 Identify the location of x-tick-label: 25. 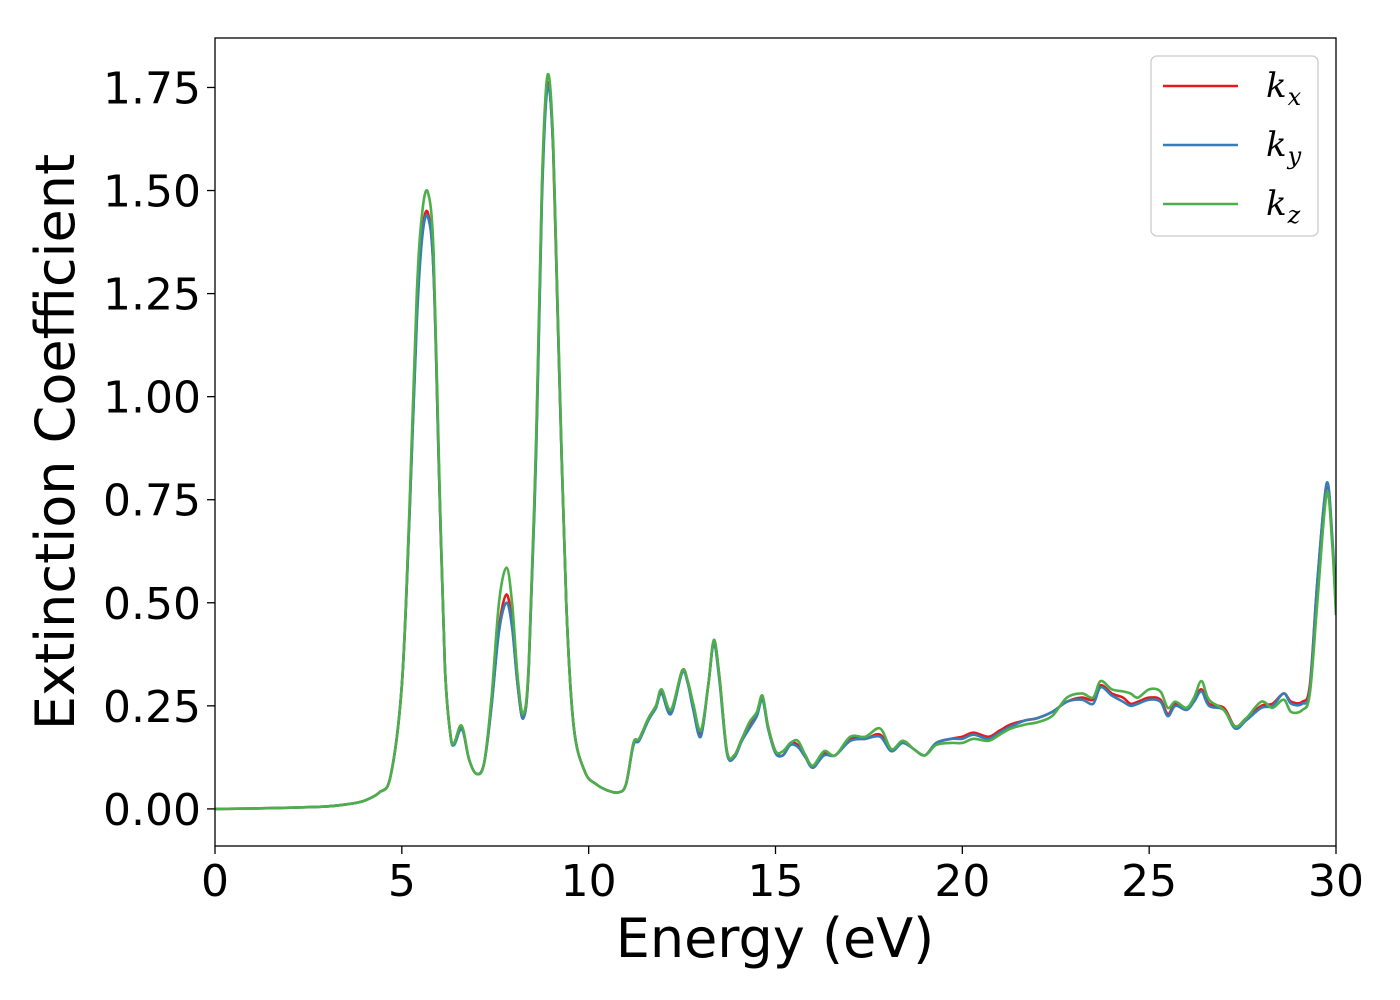
(1149, 881).